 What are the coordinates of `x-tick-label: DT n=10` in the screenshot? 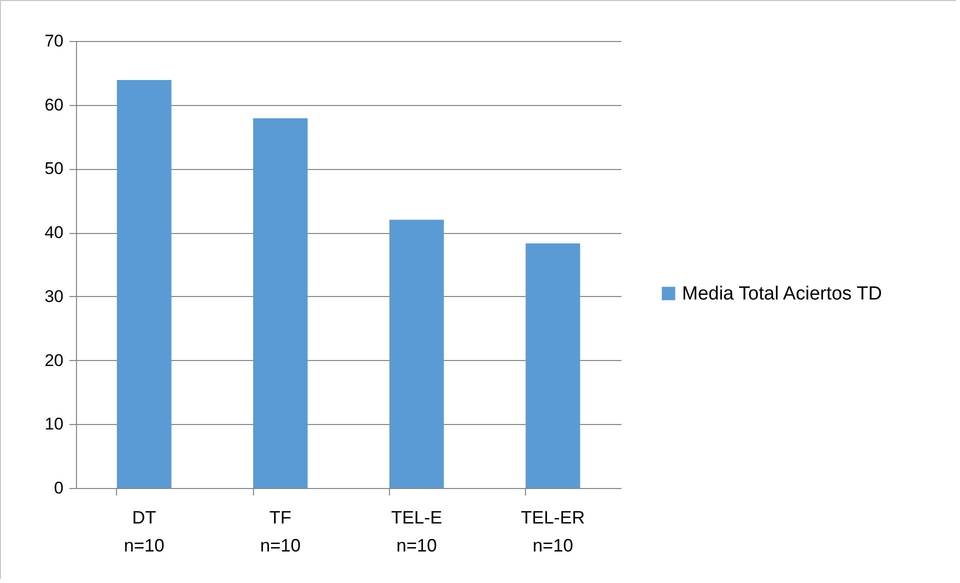 It's located at (144, 532).